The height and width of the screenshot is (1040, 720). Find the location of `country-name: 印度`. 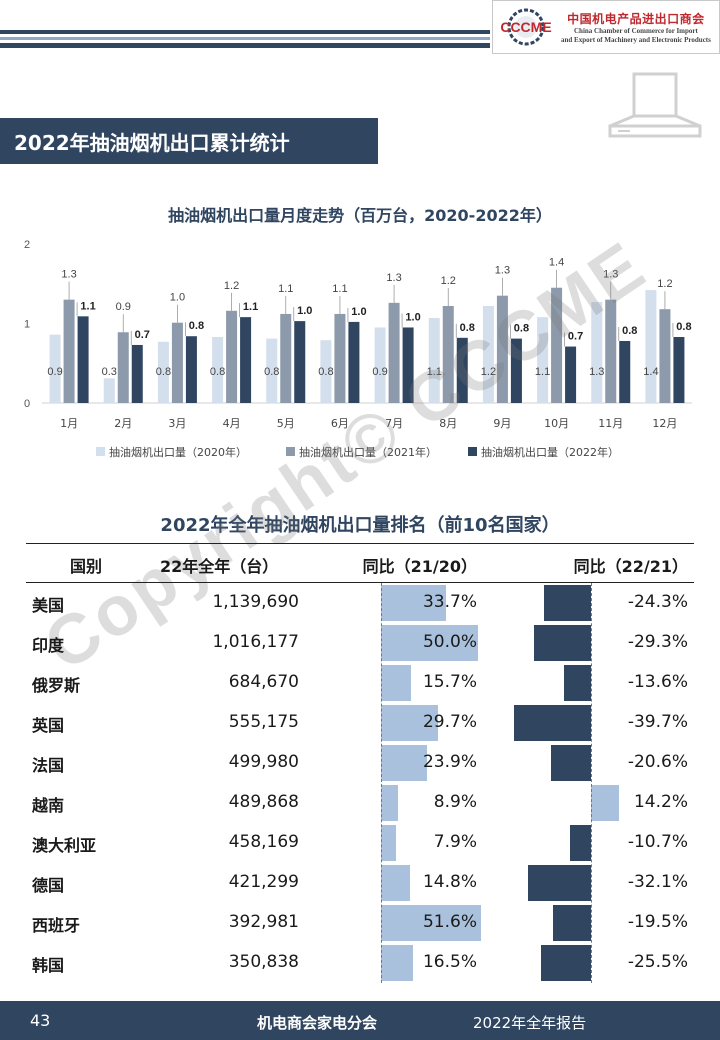

country-name: 印度 is located at coordinates (48, 645).